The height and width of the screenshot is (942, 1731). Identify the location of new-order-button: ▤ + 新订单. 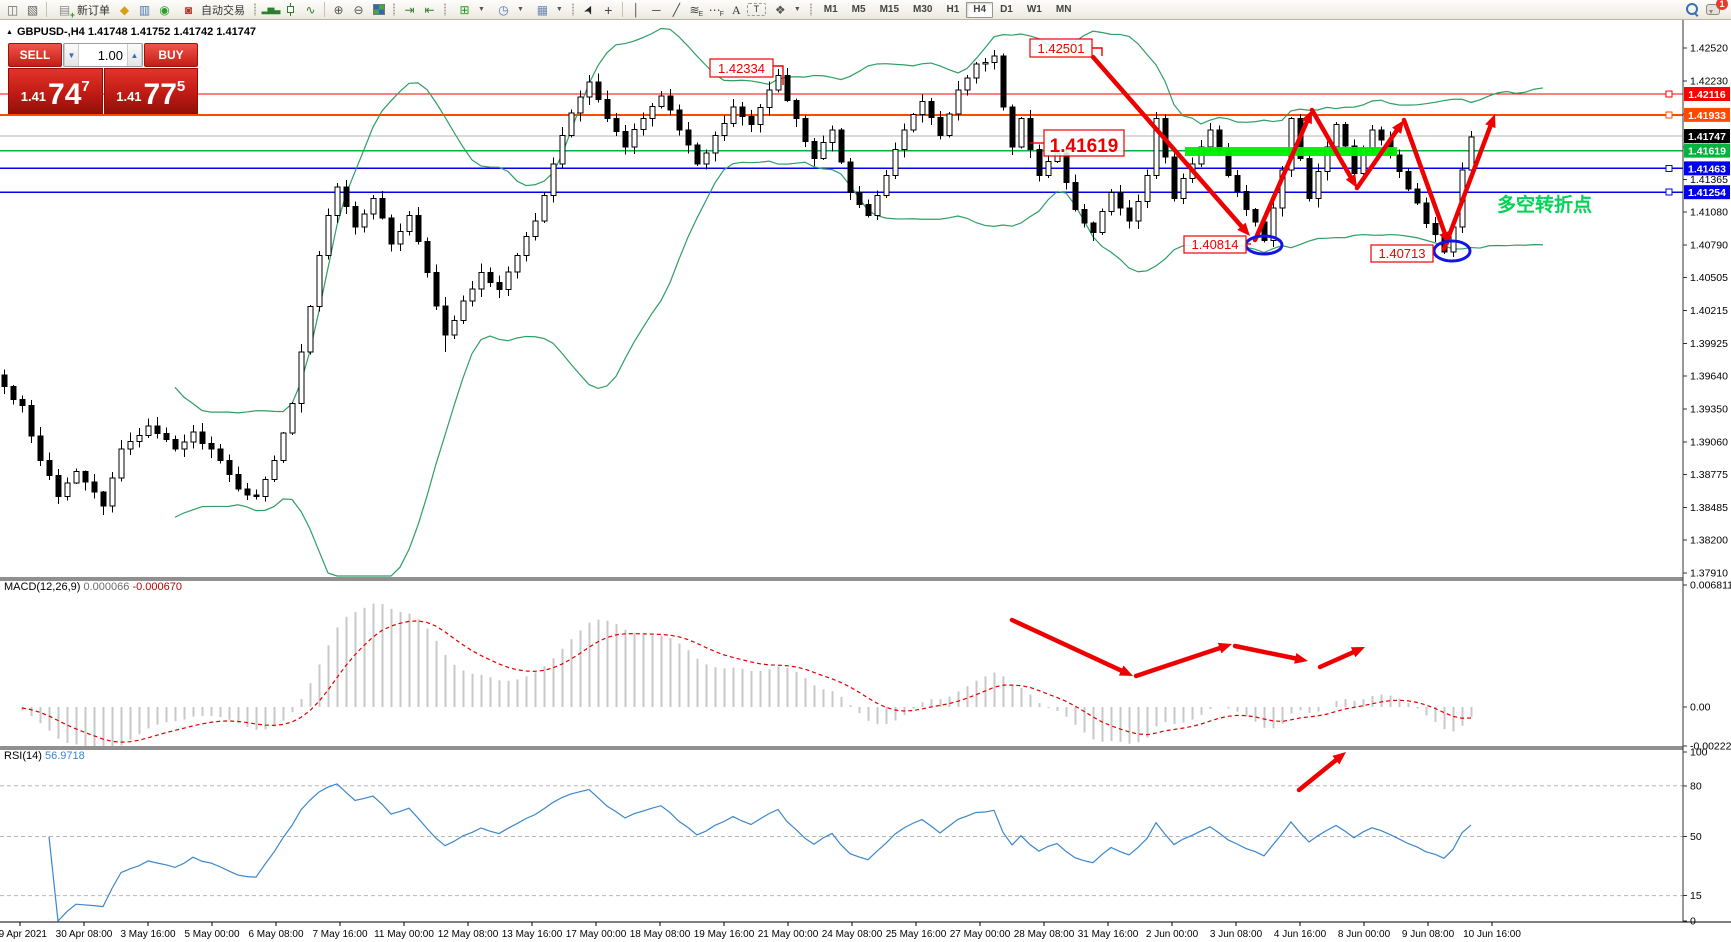
(82, 10).